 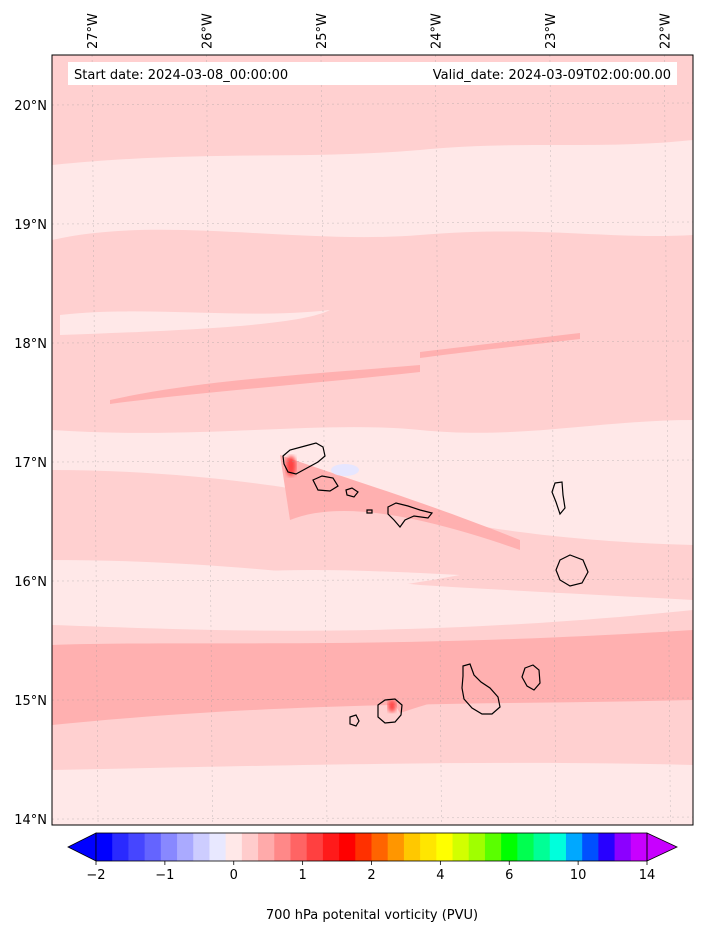 I want to click on lon-tick-label: 24°W, so click(x=436, y=31).